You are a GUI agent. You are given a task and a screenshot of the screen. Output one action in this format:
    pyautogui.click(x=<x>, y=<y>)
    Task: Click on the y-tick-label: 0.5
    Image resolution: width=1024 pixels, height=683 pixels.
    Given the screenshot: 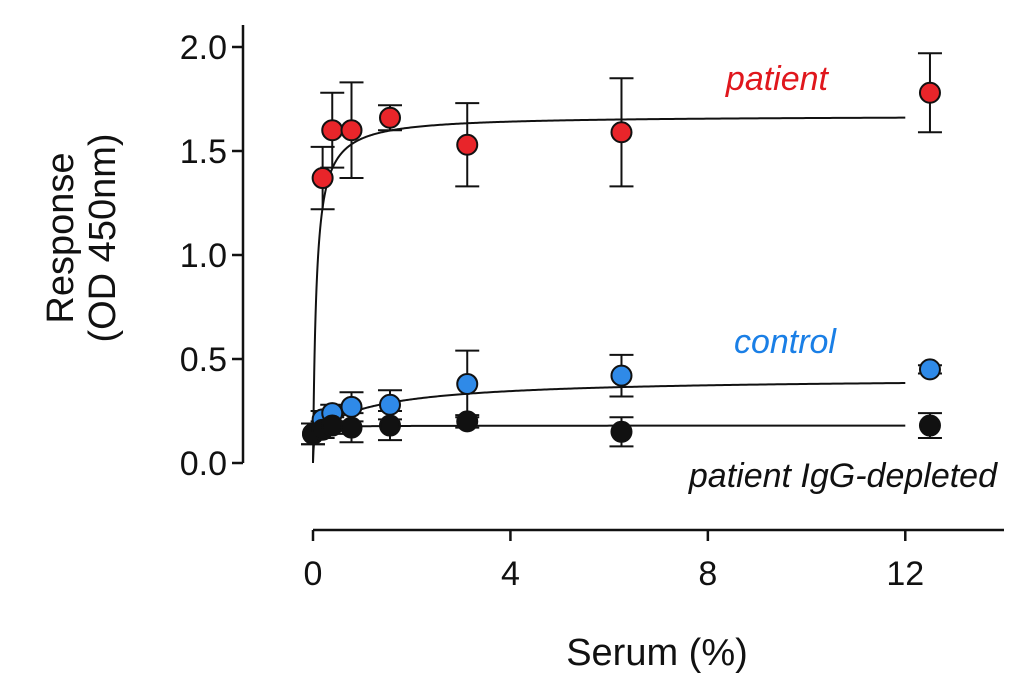 What is the action you would take?
    pyautogui.click(x=203, y=360)
    